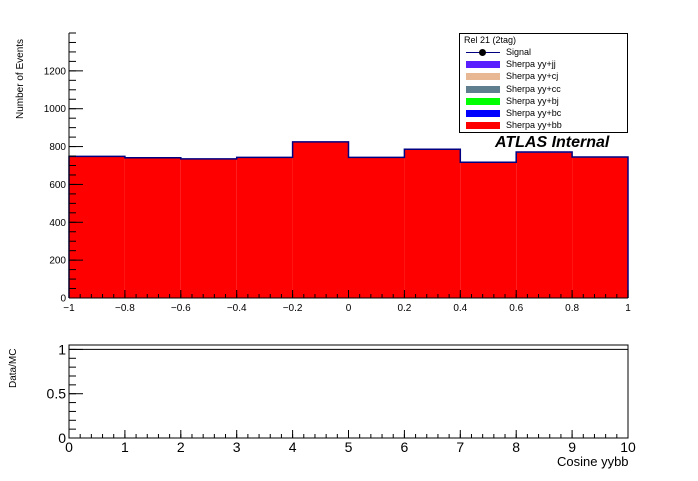  What do you see at coordinates (531, 64) in the screenshot?
I see `legend-label: Sherpa yy+jj` at bounding box center [531, 64].